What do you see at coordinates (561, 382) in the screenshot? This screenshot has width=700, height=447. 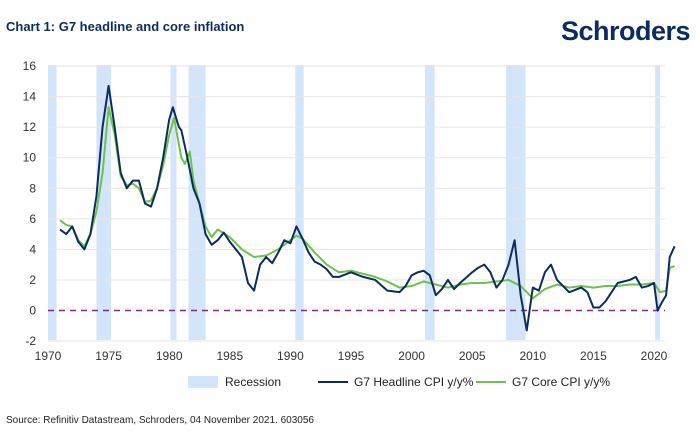 I see `legend-core-label: G7 Core CPI y/y%` at bounding box center [561, 382].